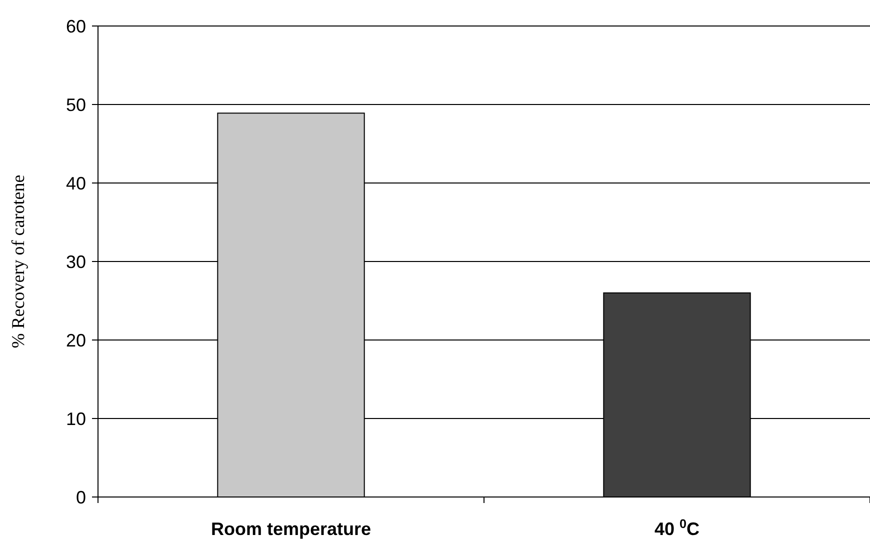  I want to click on y-tick-label: 10, so click(76, 418).